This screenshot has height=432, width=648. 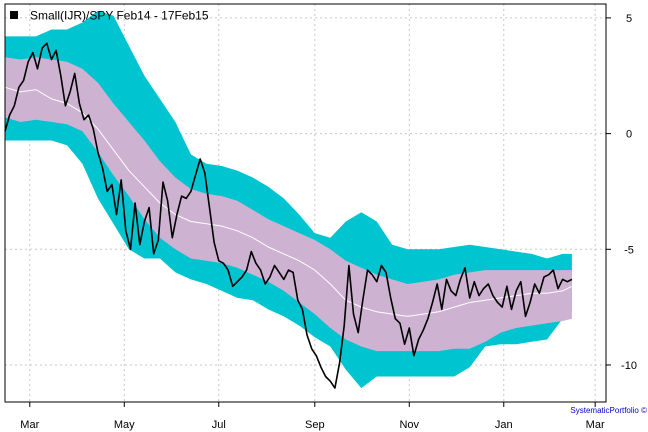 I want to click on legend-label: Small(IJR)/SPY Feb14 - 17Feb15, so click(x=119, y=16).